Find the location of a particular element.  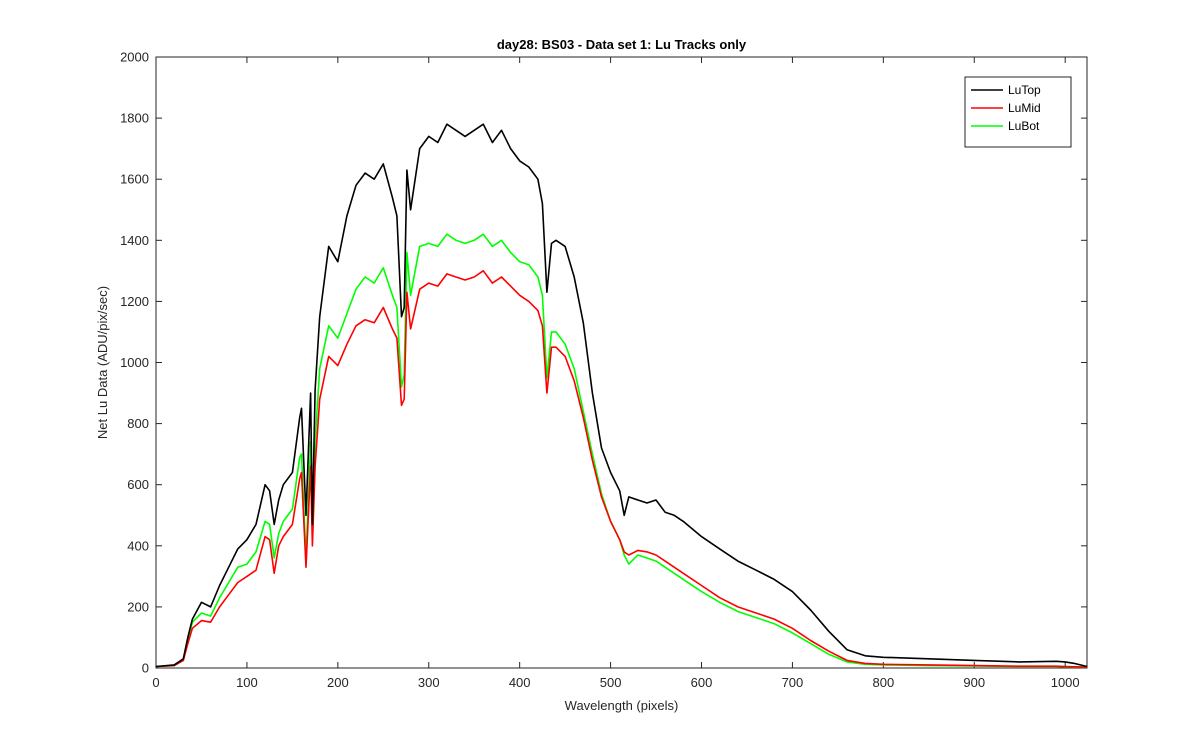

x-axis-title: Wavelength (pixels) is located at coordinates (622, 705).